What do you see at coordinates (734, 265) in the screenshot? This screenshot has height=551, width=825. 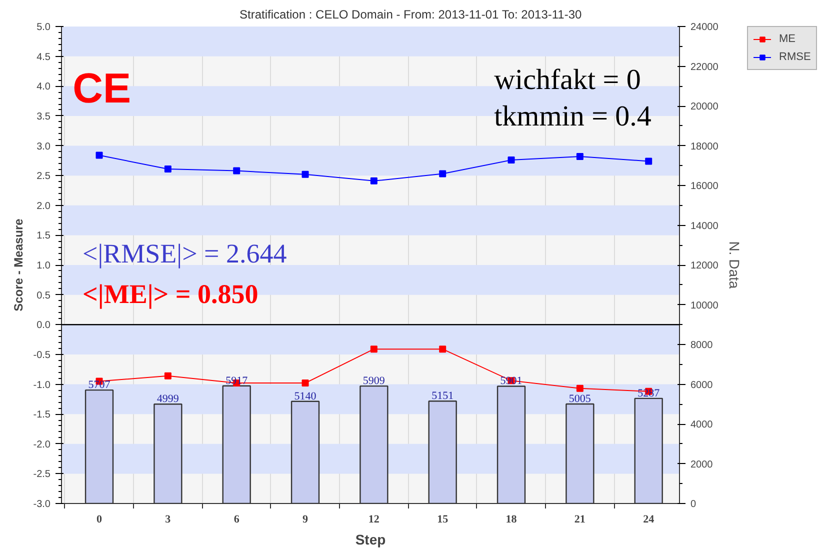 I see `y2-axis-title: N. Data` at bounding box center [734, 265].